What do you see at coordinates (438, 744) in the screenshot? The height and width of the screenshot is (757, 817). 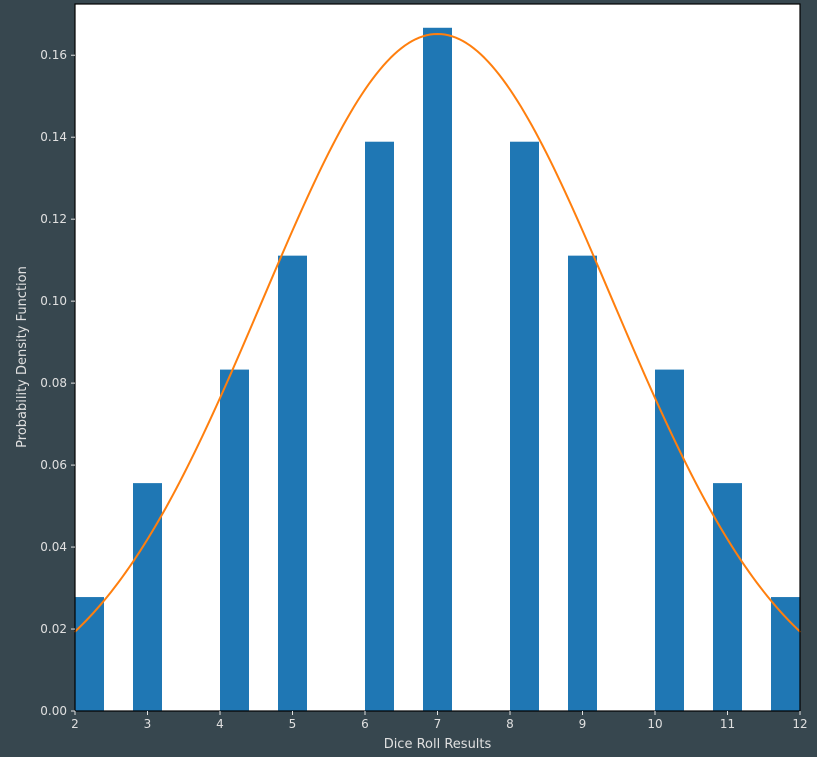 I see `x-axis-label: Dice Roll Results` at bounding box center [438, 744].